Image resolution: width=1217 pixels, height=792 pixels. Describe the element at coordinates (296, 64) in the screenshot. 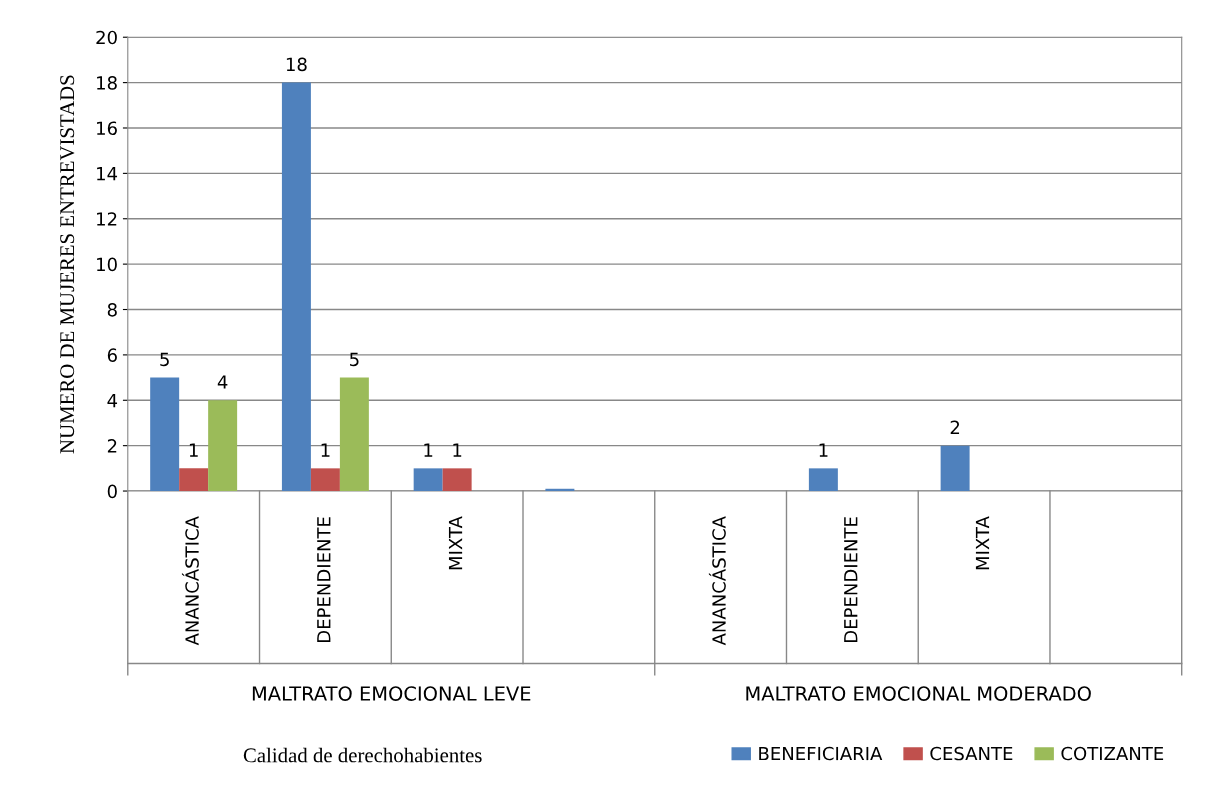

I see `data-label: 18` at that location.